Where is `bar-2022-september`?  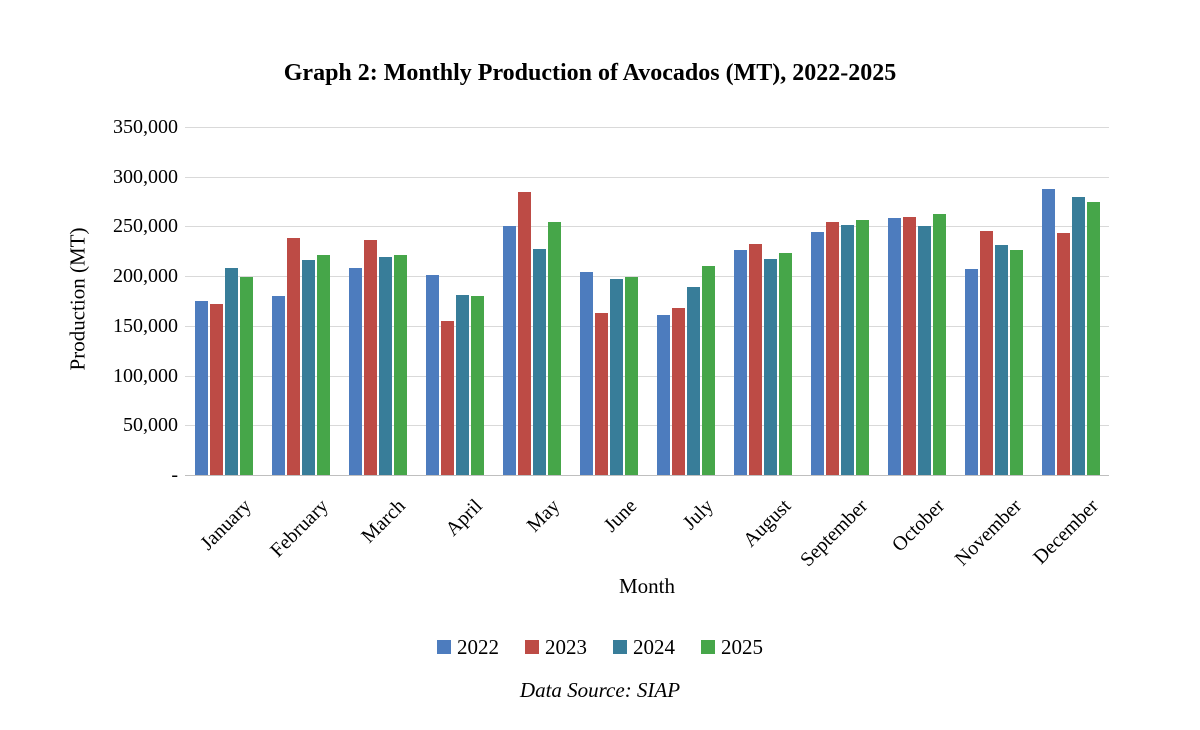
bar-2022-september is located at coordinates (817, 353).